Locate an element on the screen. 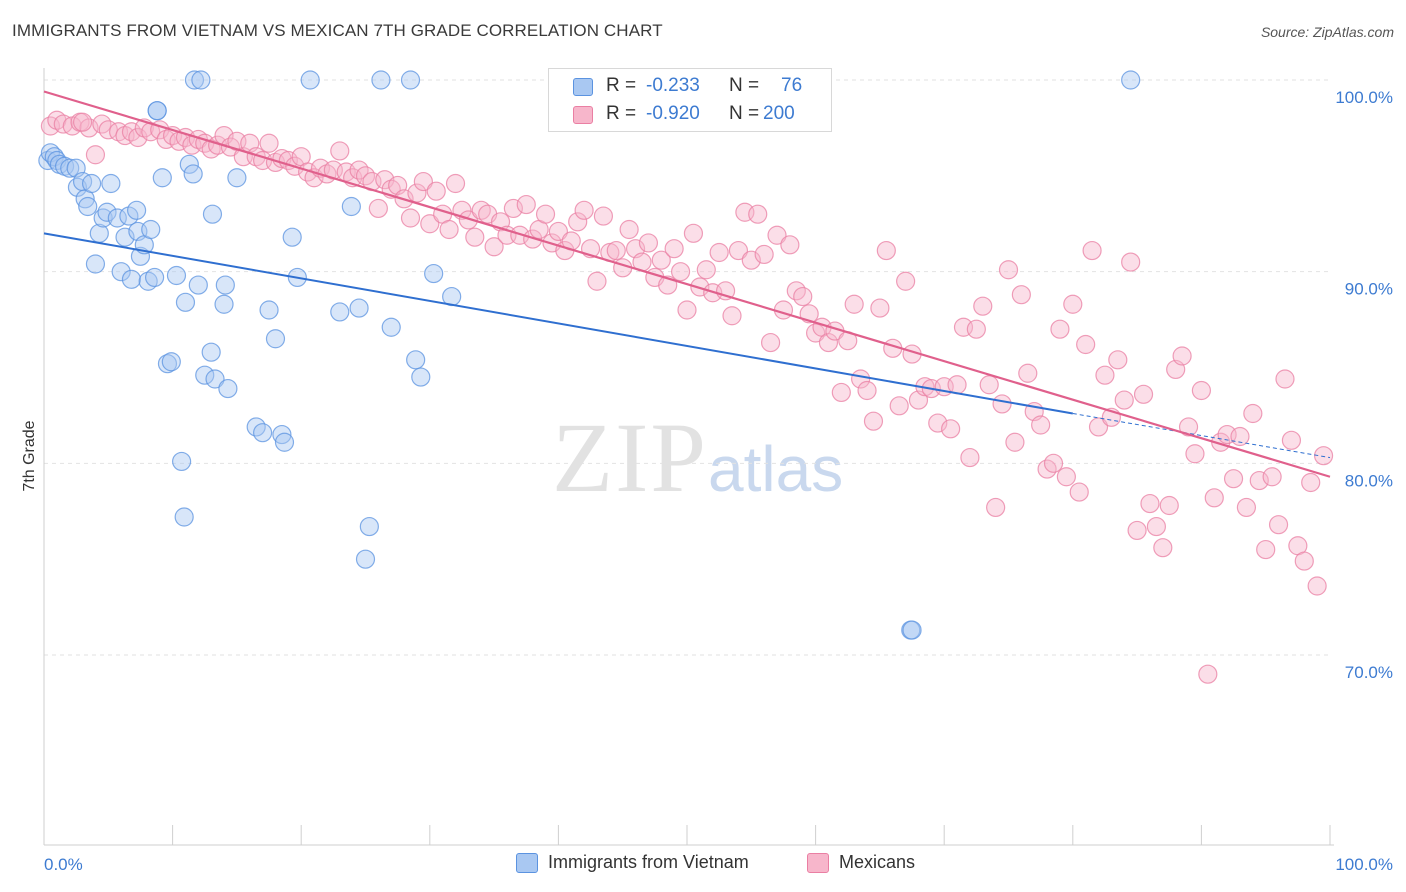 The image size is (1406, 892). legend-row-vietnam: R = -0.233 N = 76 is located at coordinates (690, 86).